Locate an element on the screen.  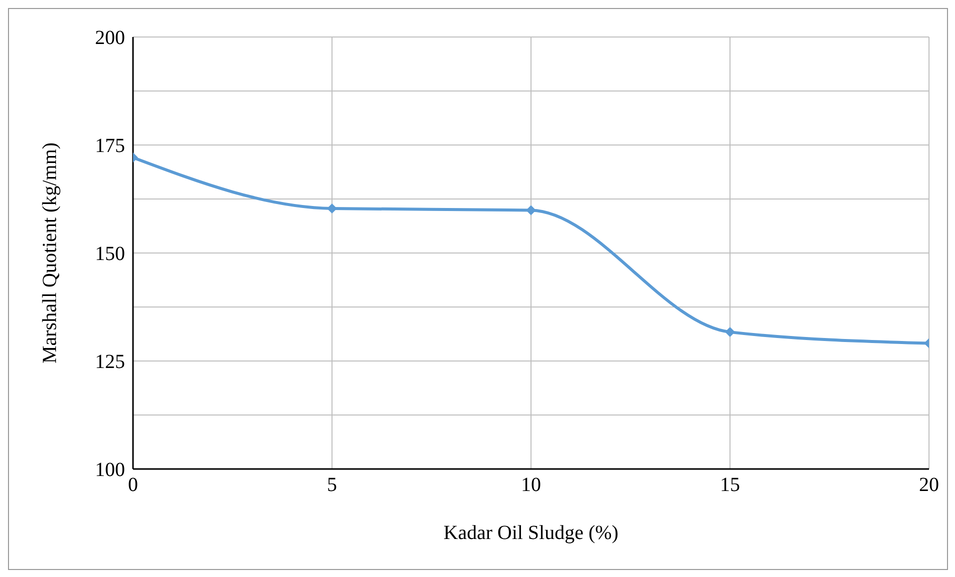
x-tick-label: 10 is located at coordinates (531, 485).